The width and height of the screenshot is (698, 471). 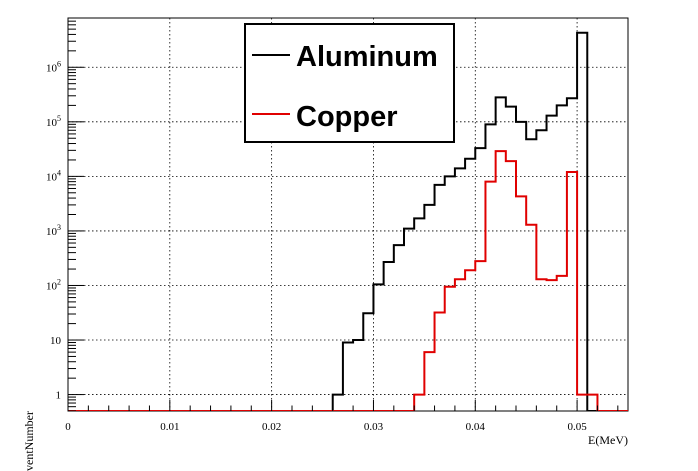 I want to click on x-tick-label: 0.05, so click(x=577, y=427).